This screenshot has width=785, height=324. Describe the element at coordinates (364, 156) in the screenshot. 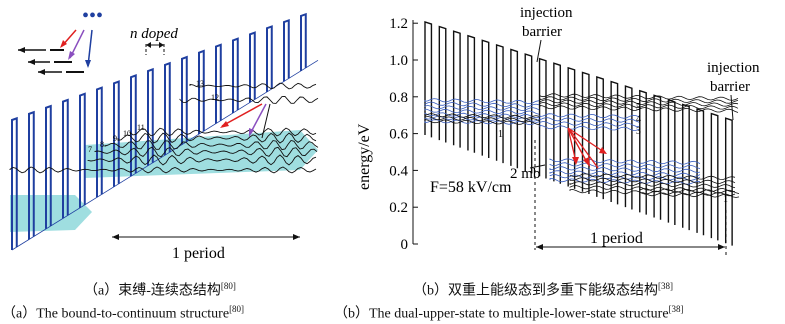

I see `y-axis-label: energy/eV` at that location.